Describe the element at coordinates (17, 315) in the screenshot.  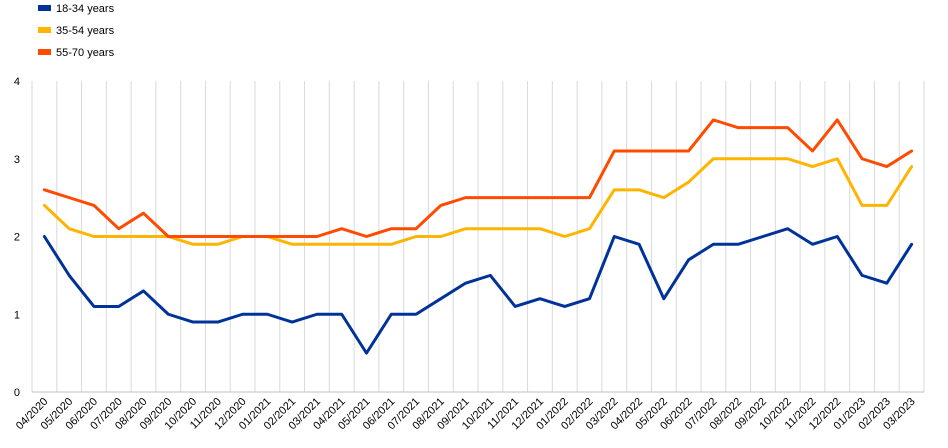
I see `y-tick-label: 1` at that location.